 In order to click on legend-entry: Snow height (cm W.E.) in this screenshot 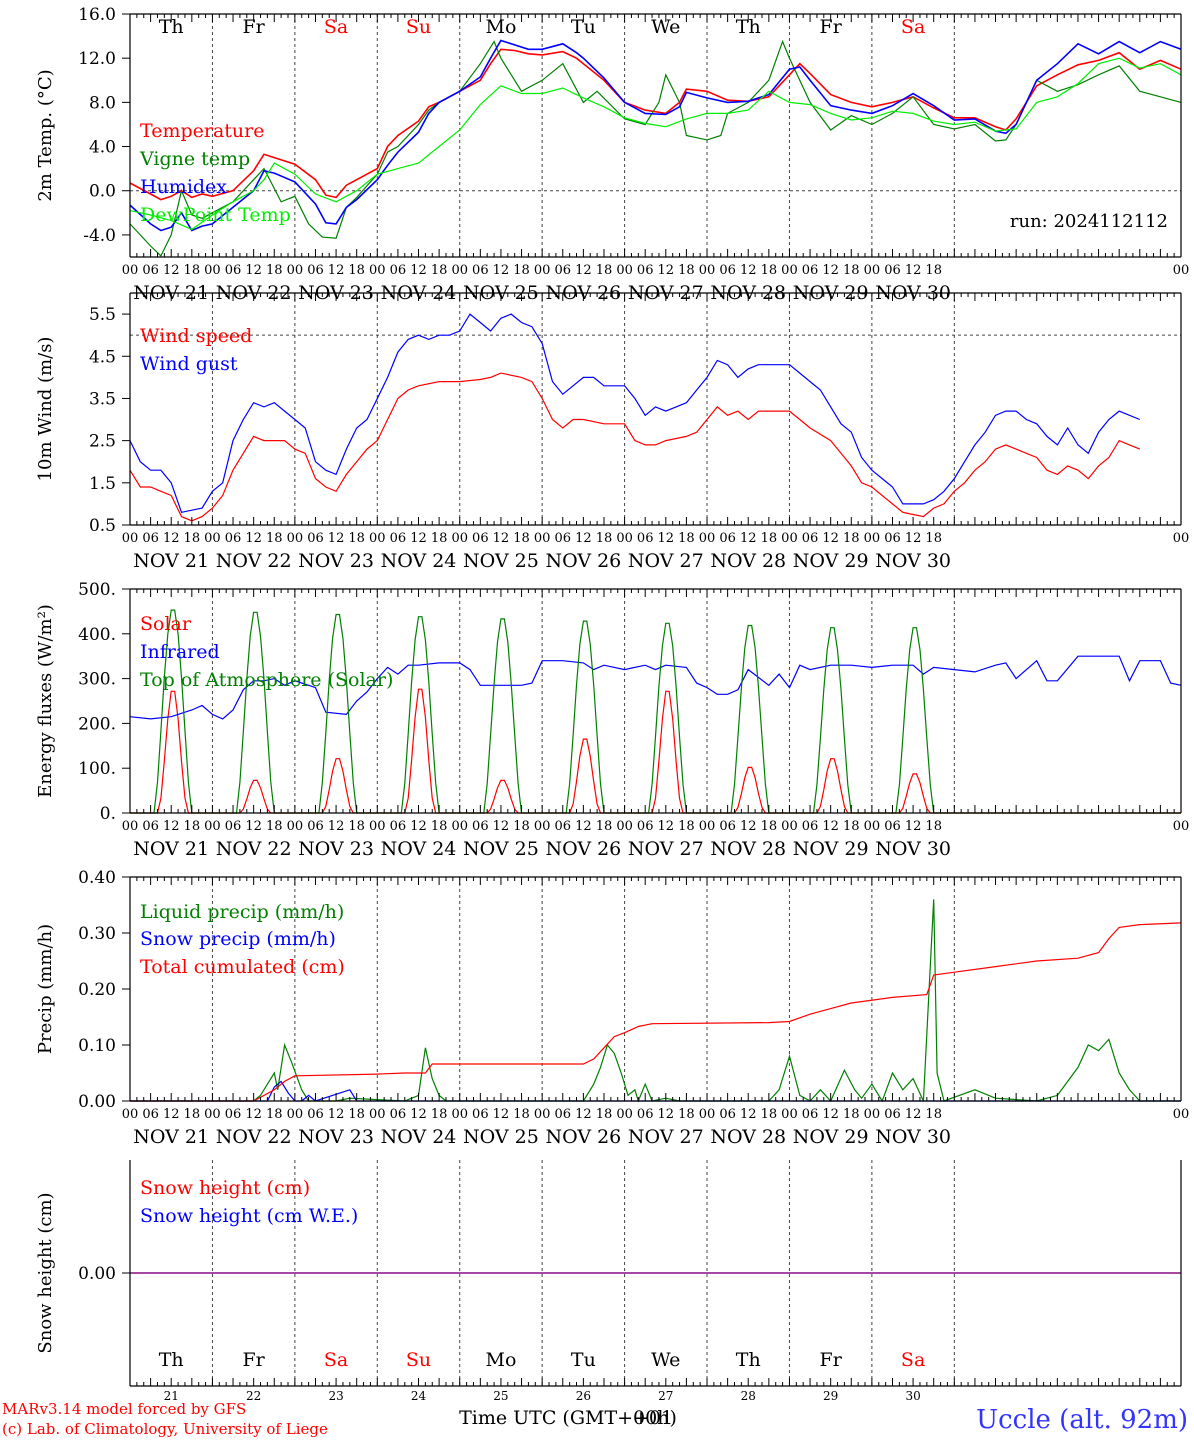, I will do `click(249, 1216)`.